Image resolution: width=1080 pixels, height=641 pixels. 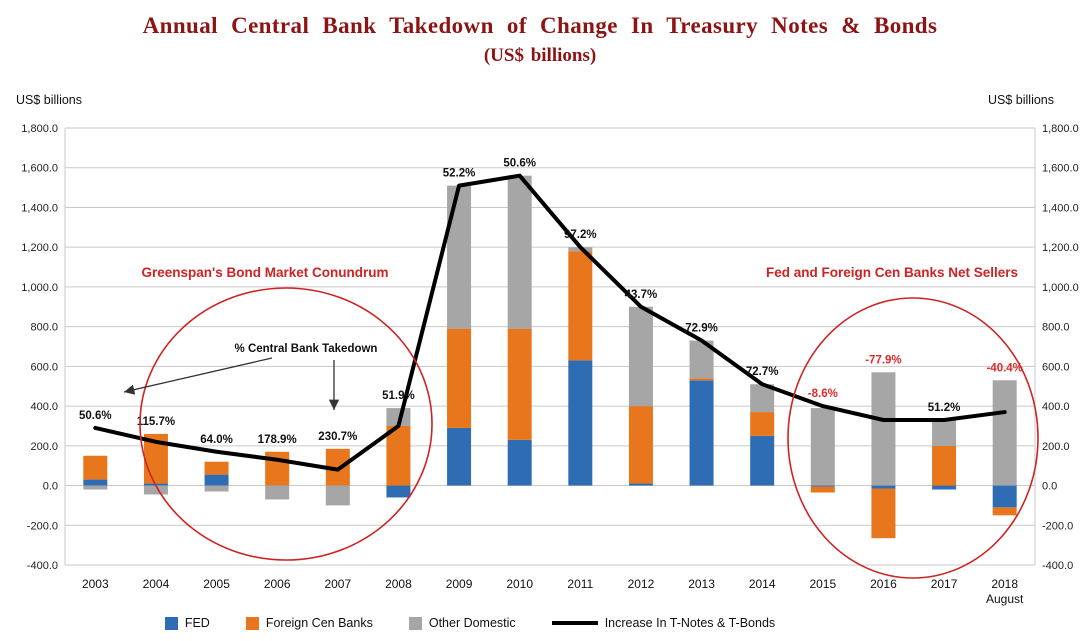 What do you see at coordinates (156, 584) in the screenshot?
I see `x-axis-tick: 2004` at bounding box center [156, 584].